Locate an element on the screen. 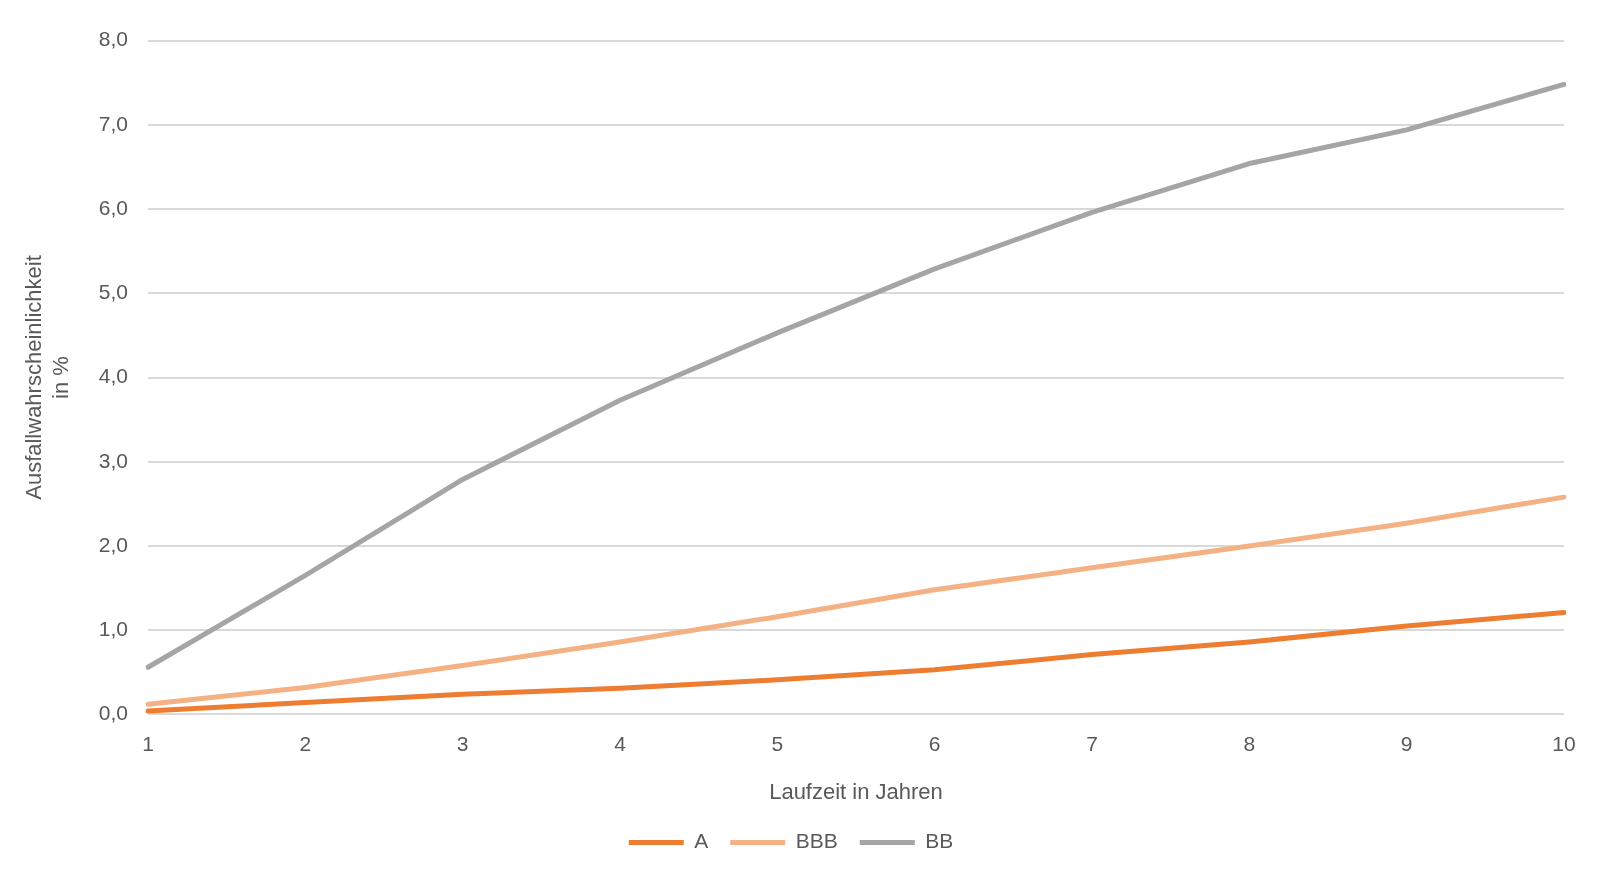 The image size is (1602, 871). x-tick-label: 9 is located at coordinates (1406, 743).